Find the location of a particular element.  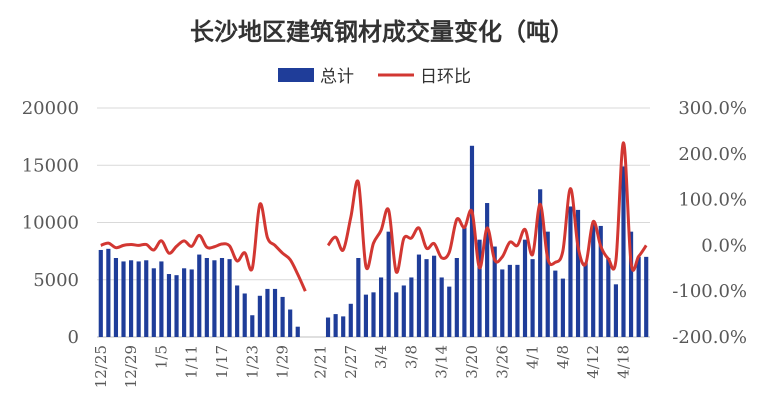

x-tick-label: 4/18 is located at coordinates (623, 362).